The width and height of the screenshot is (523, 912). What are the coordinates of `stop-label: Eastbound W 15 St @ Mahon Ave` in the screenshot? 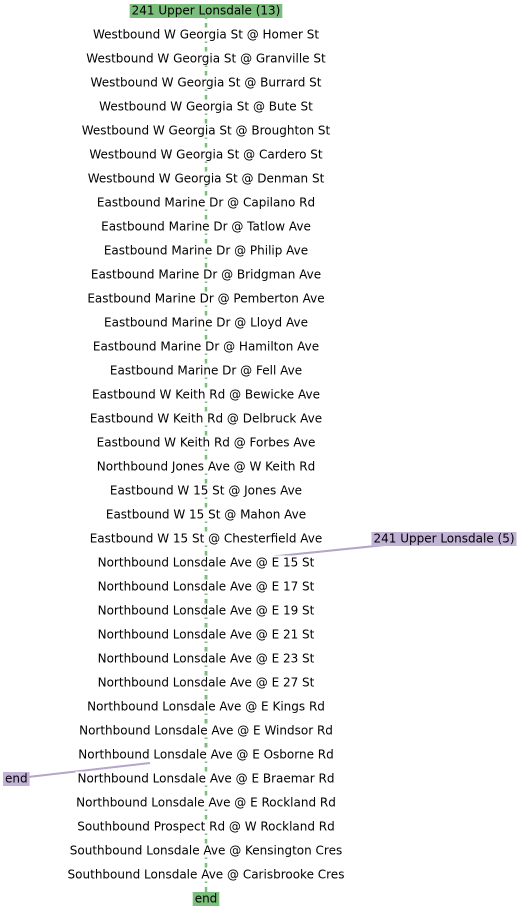 It's located at (206, 515).